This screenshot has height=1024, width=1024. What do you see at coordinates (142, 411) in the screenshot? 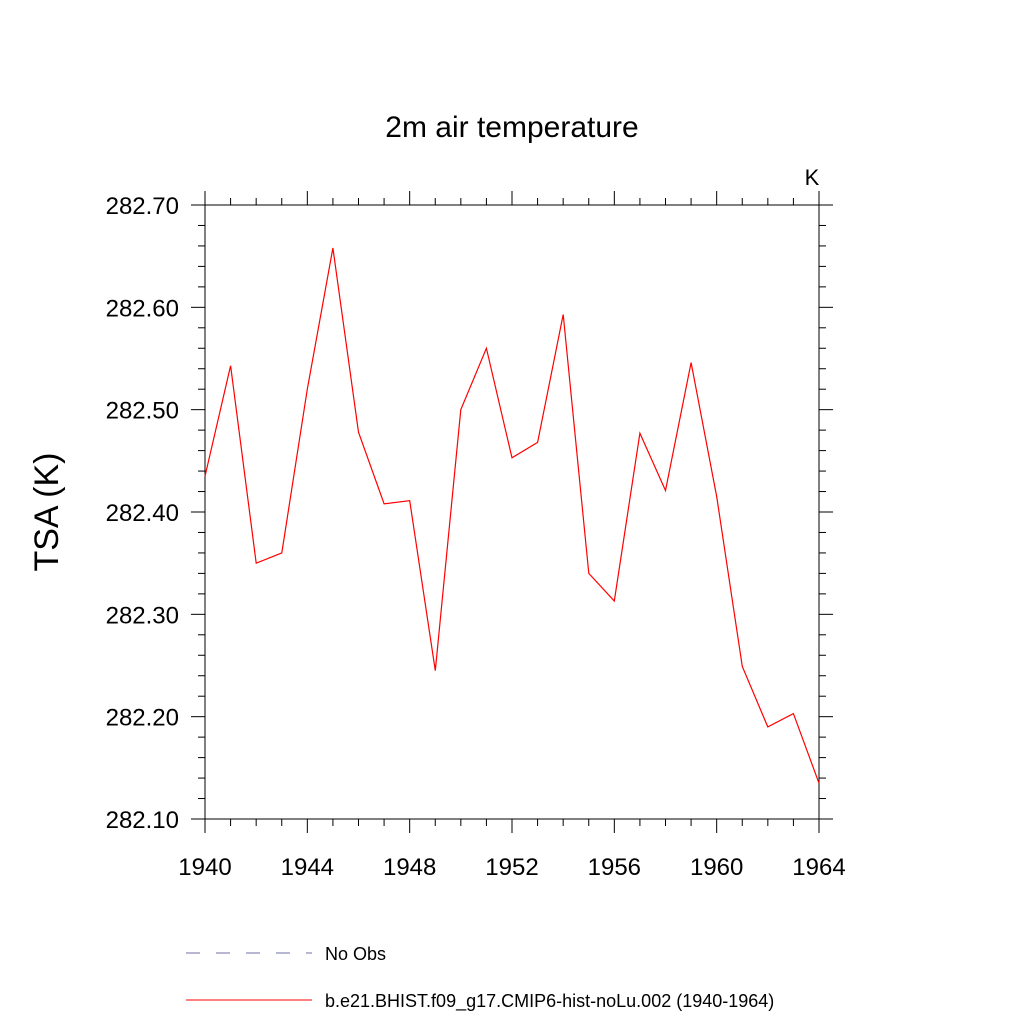
I see `y-tick-label: 282.50` at bounding box center [142, 411].